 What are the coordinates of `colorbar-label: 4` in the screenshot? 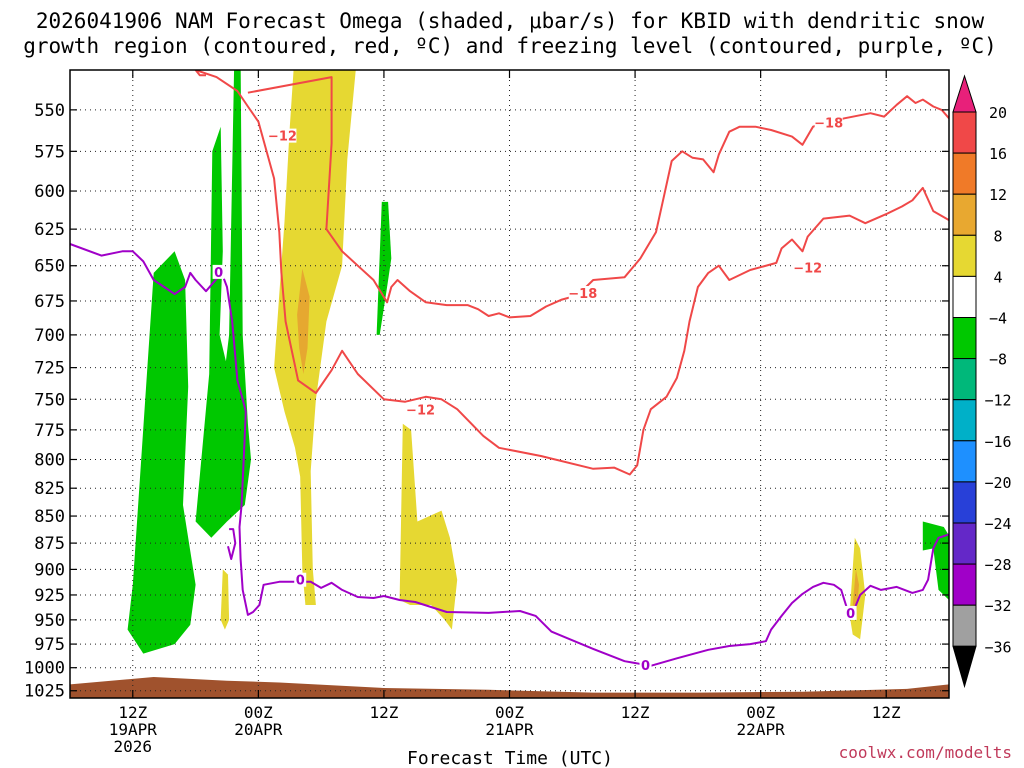 It's located at (997, 277).